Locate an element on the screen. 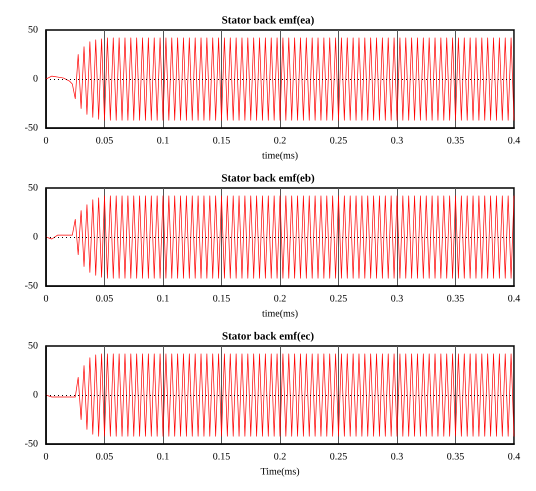 Image resolution: width=536 pixels, height=491 pixels. chart-title: Stator back emf(ea) is located at coordinates (268, 20).